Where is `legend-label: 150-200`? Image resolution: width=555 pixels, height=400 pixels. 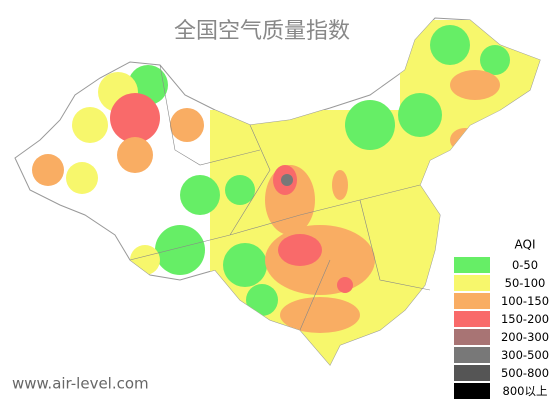
legend-label: 150-200 is located at coordinates (525, 319).